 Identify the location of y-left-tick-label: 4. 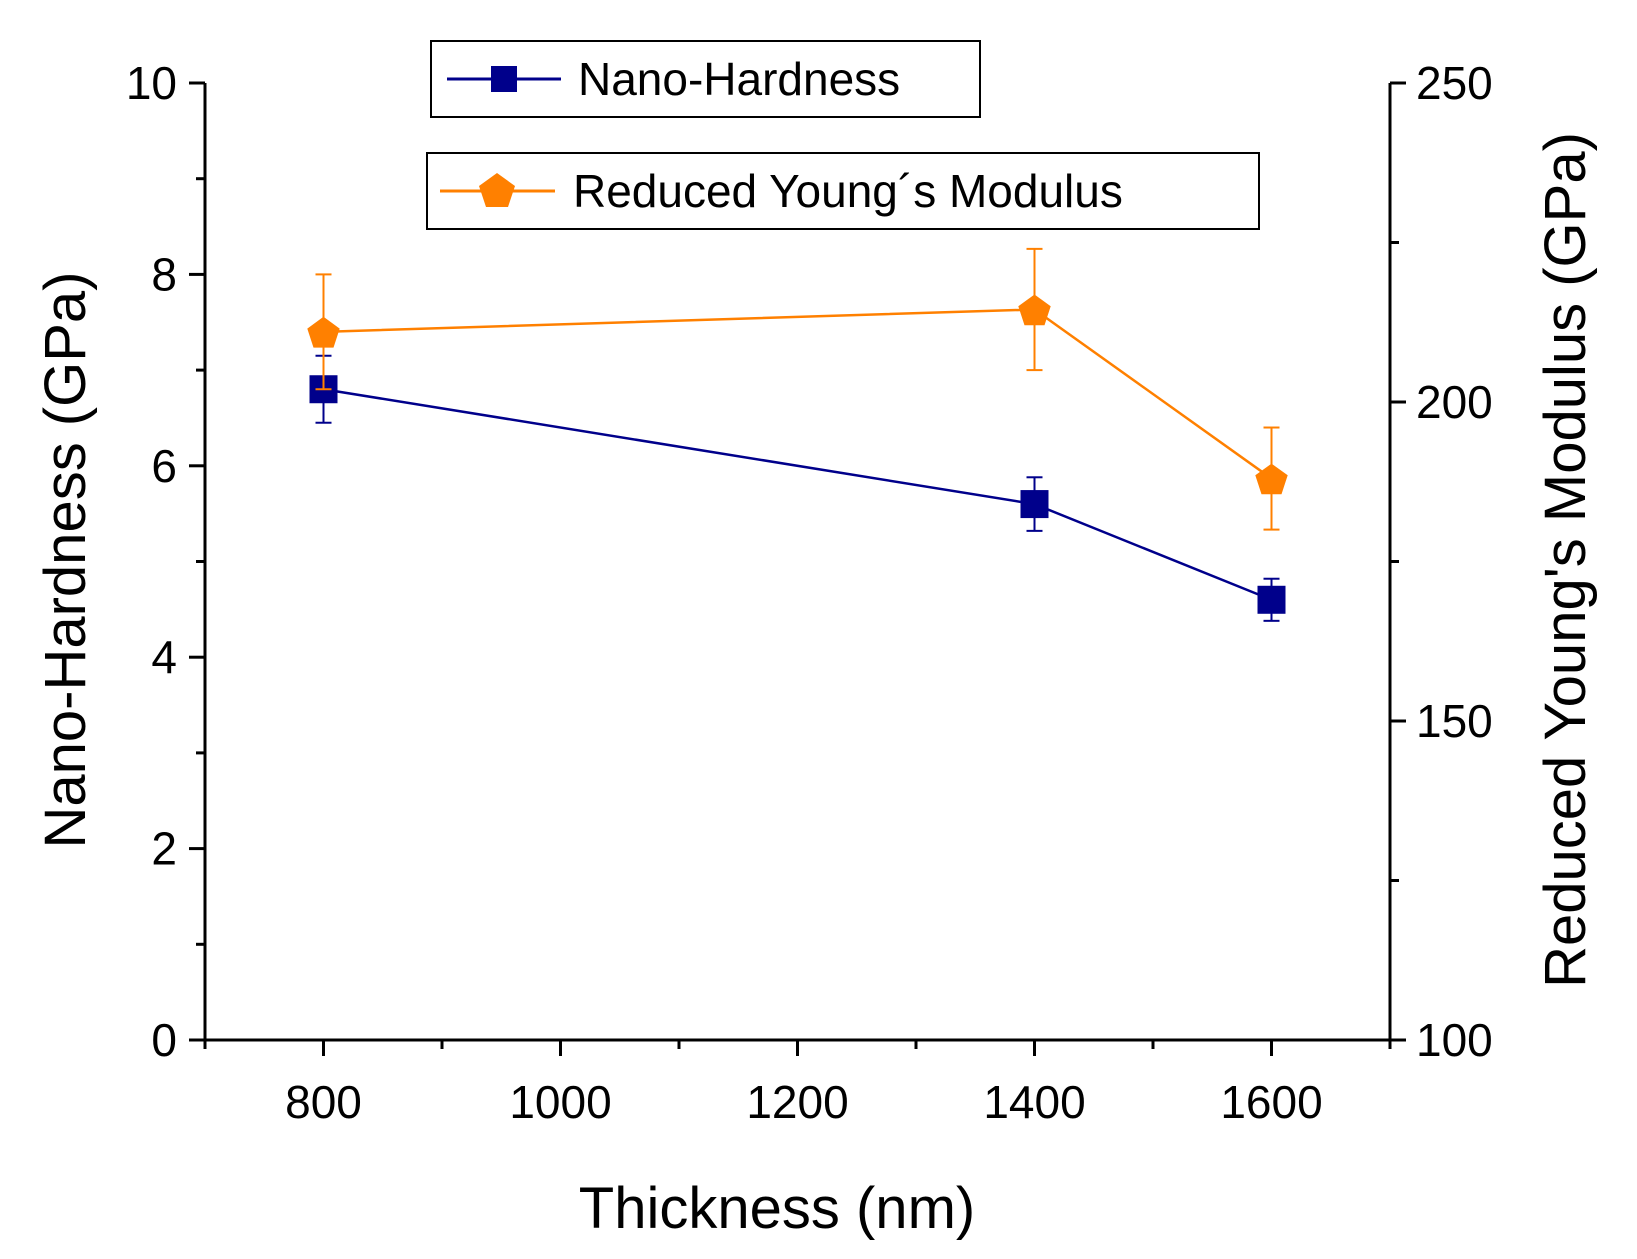
(164, 657).